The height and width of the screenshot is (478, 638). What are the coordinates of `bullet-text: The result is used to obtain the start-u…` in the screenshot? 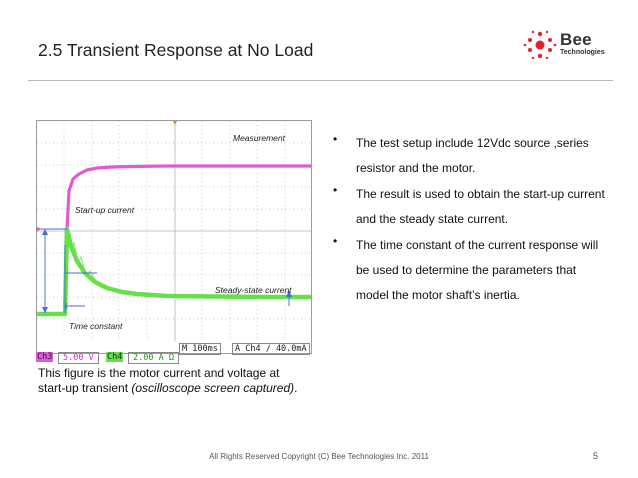 It's located at (480, 206).